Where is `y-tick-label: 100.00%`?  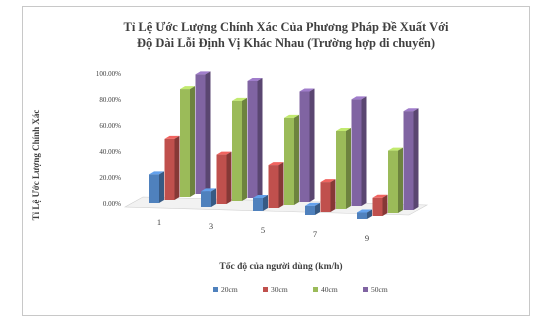 y-tick-label: 100.00% is located at coordinates (108, 74).